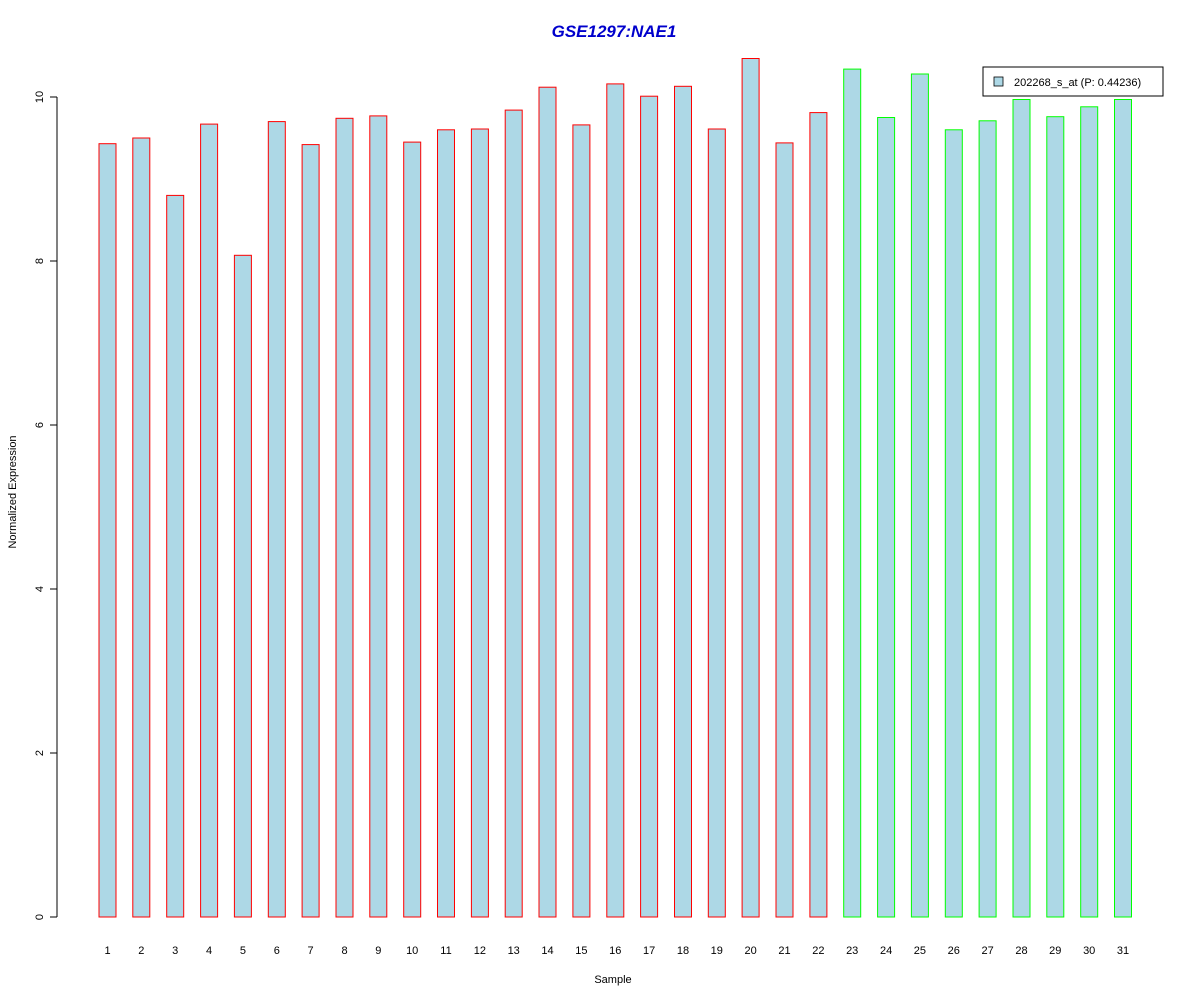 The width and height of the screenshot is (1200, 1000). What do you see at coordinates (784, 951) in the screenshot?
I see `x-tick-label: 21` at bounding box center [784, 951].